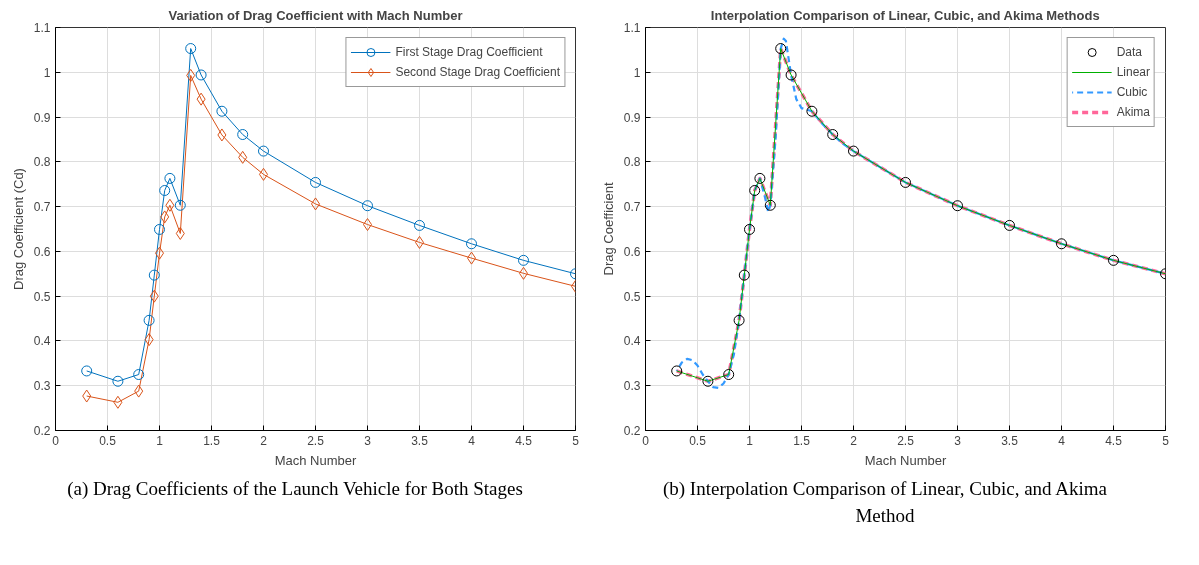 Image resolution: width=1199 pixels, height=565 pixels. I want to click on chart-title: Interpolation Comparison of Linear, Cubic, and Akima Methods, so click(905, 15).